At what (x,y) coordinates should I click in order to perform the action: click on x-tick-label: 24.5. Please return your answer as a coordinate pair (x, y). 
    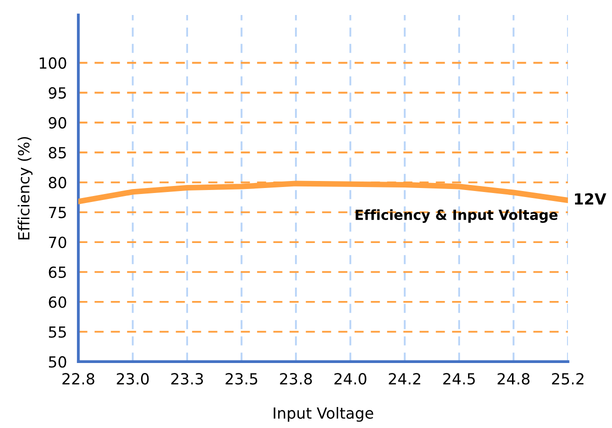
    Looking at the image, I should click on (459, 379).